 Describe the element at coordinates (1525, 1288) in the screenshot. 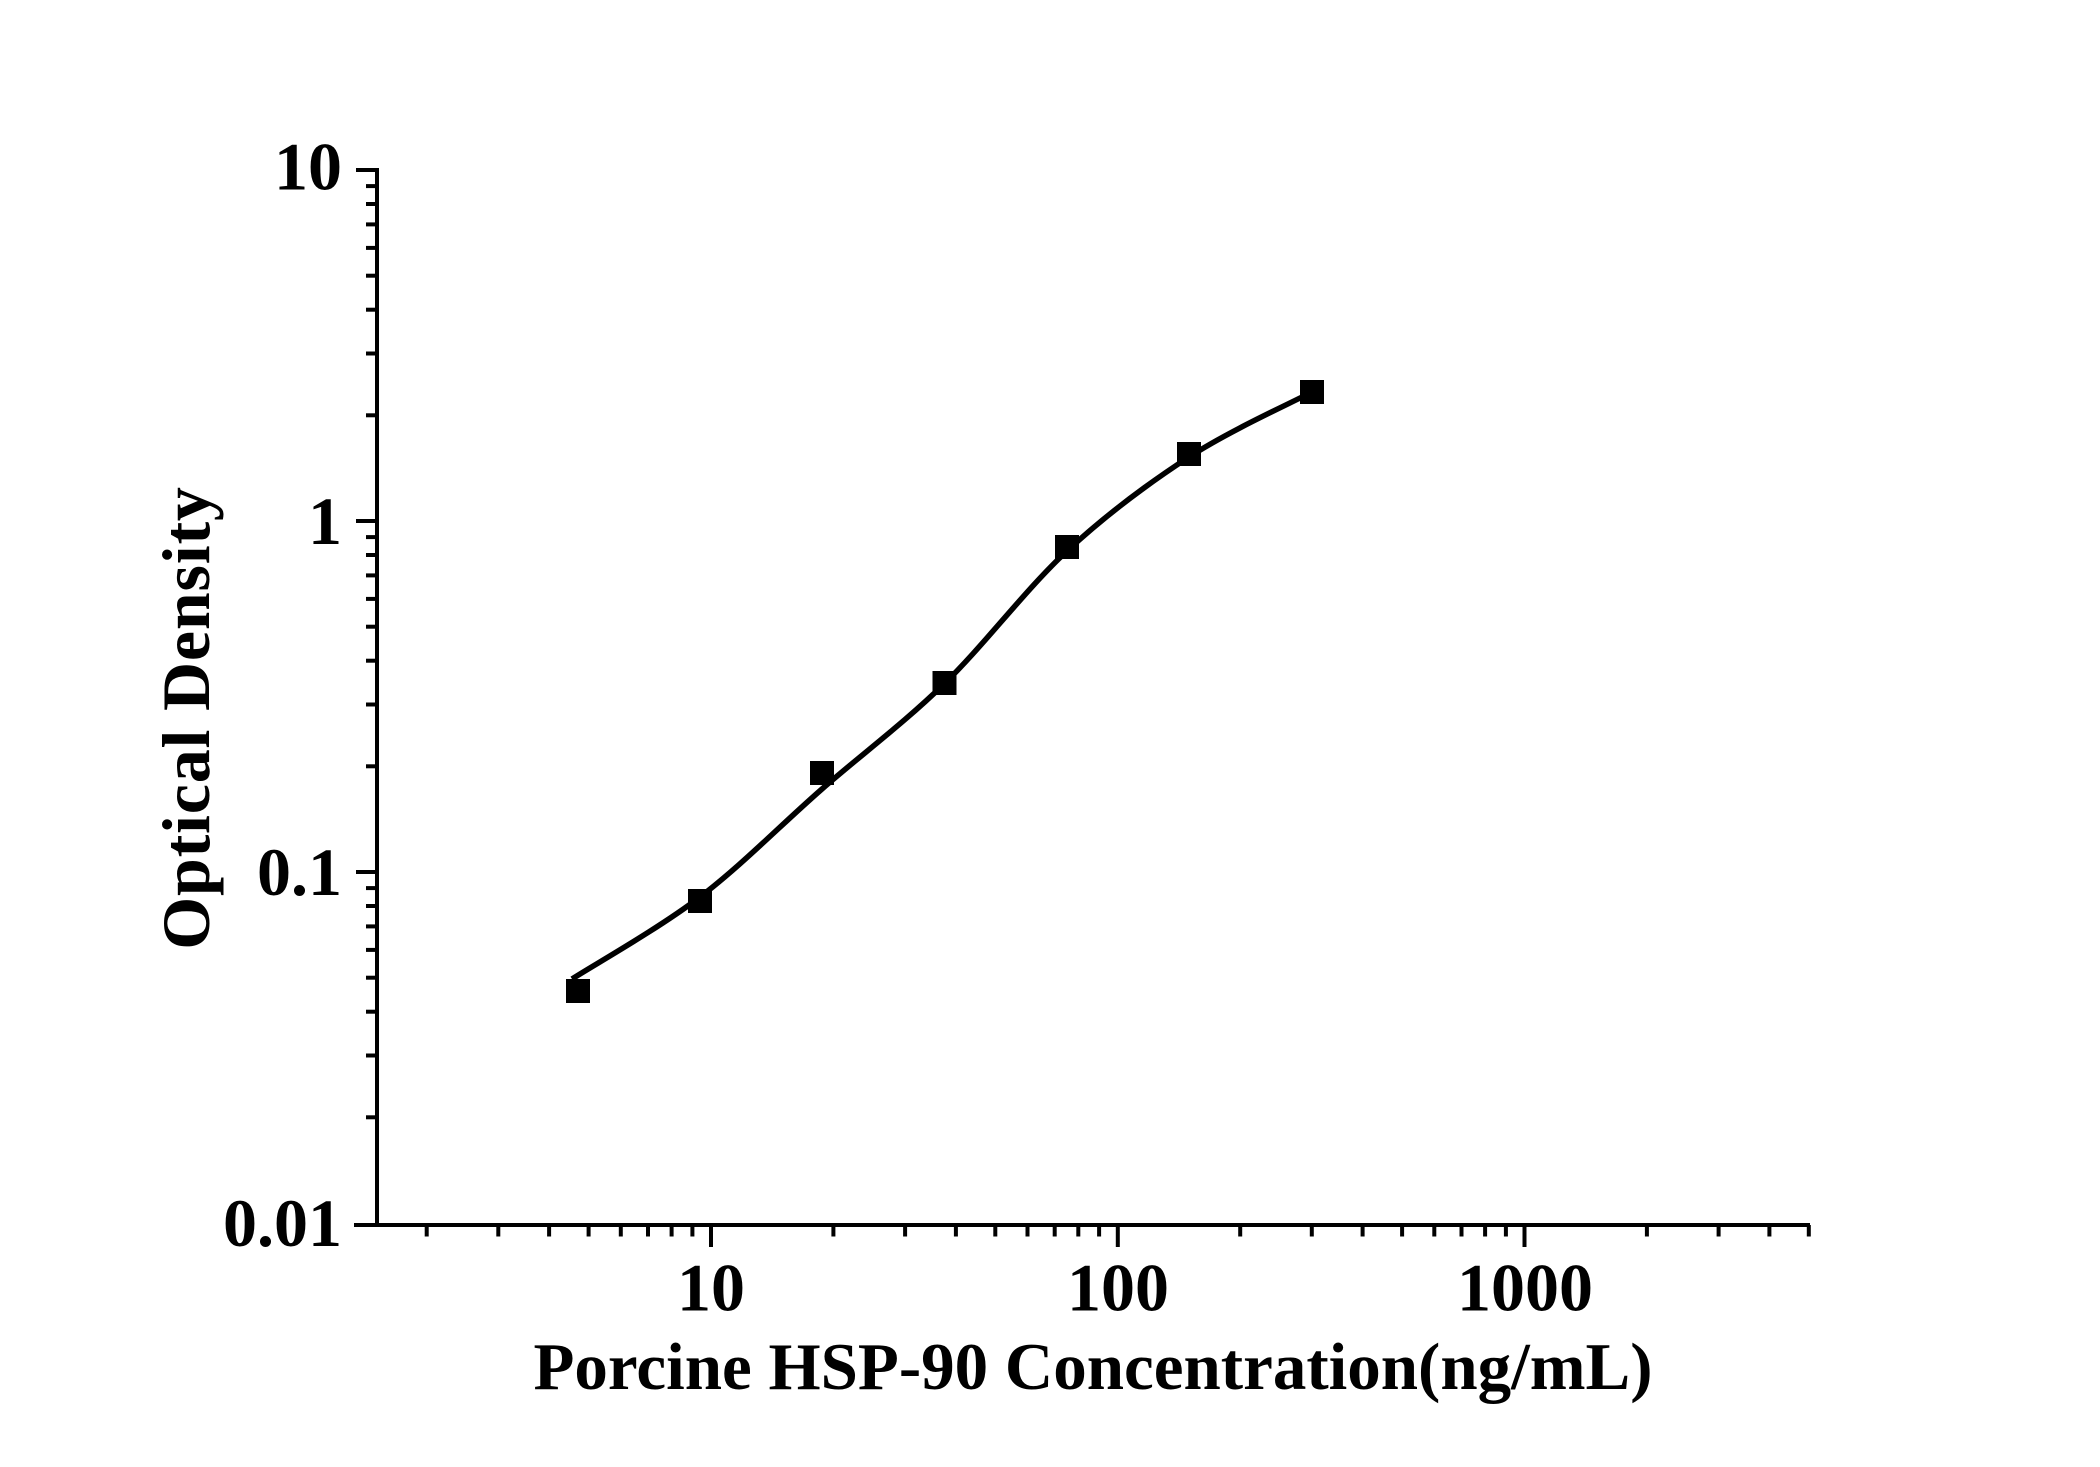

I see `svg-text: 1000` at that location.